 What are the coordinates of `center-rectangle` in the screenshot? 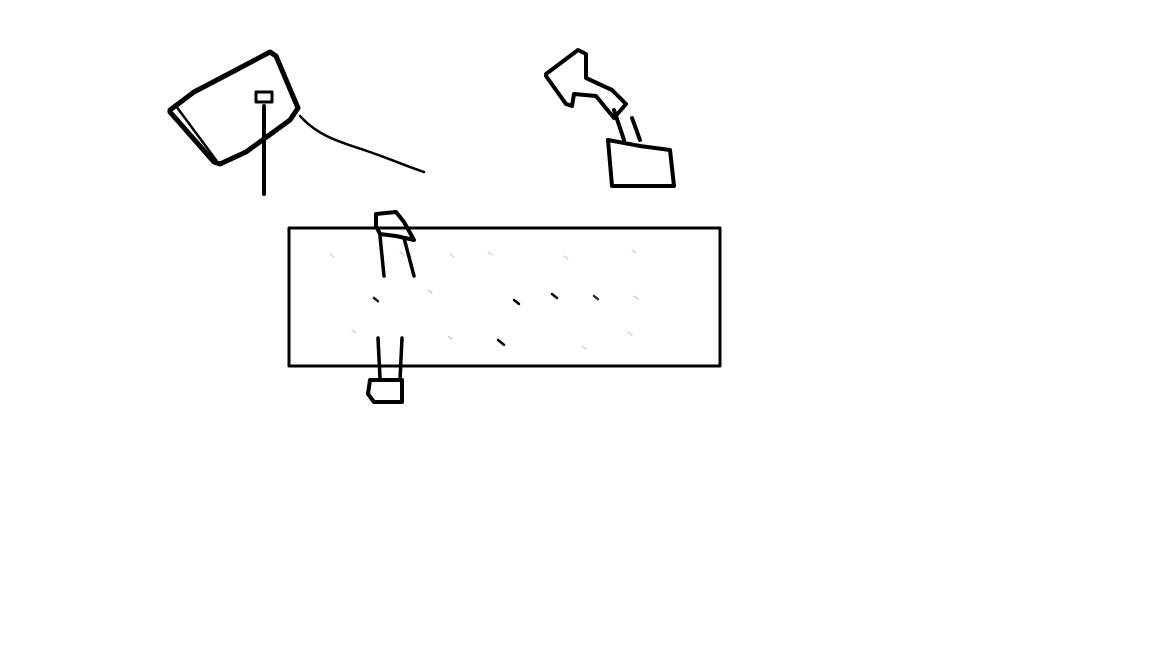 It's located at (504, 297).